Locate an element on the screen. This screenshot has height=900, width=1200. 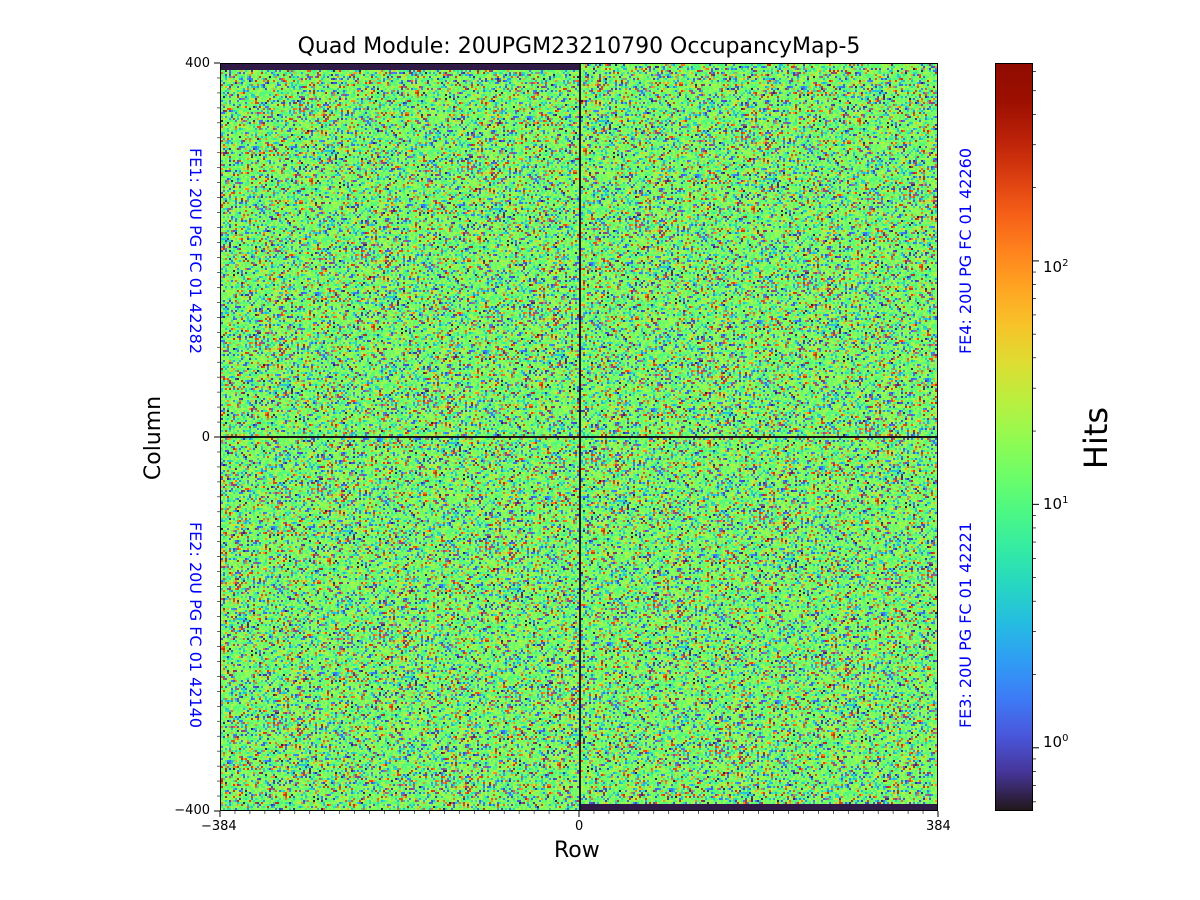
x-axis-label: Row is located at coordinates (577, 850).